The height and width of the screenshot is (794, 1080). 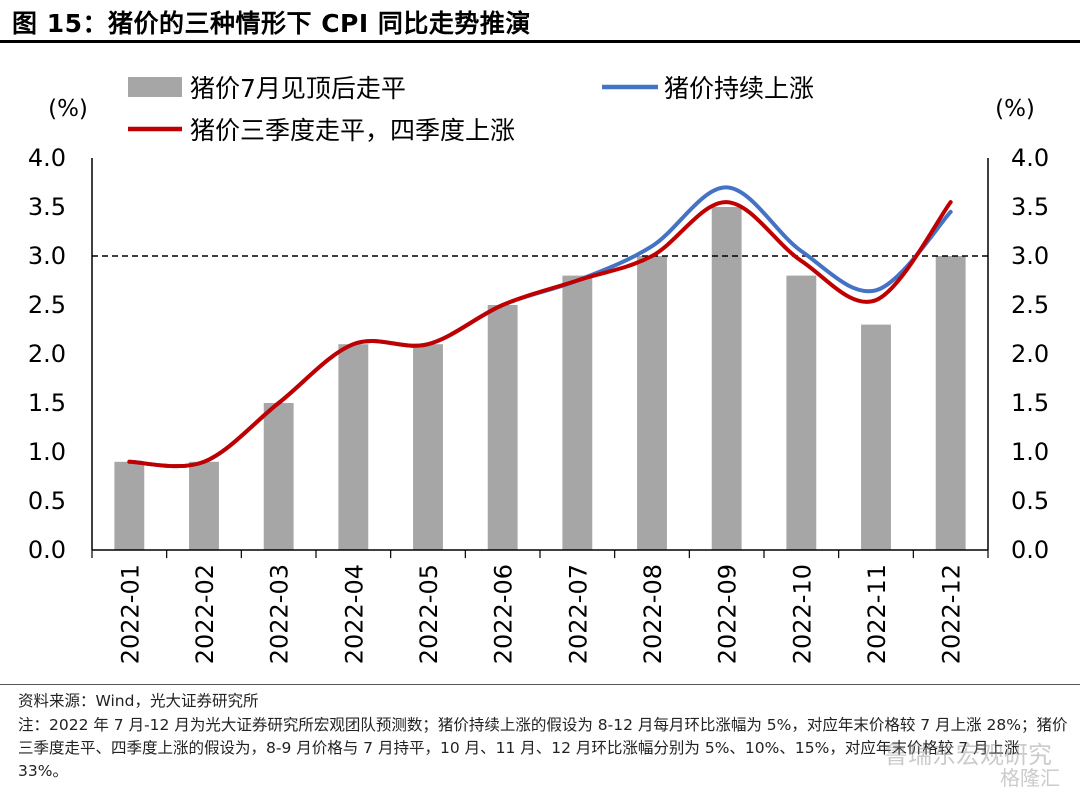 What do you see at coordinates (1030, 256) in the screenshot?
I see `y-tick-label-right: 3.0` at bounding box center [1030, 256].